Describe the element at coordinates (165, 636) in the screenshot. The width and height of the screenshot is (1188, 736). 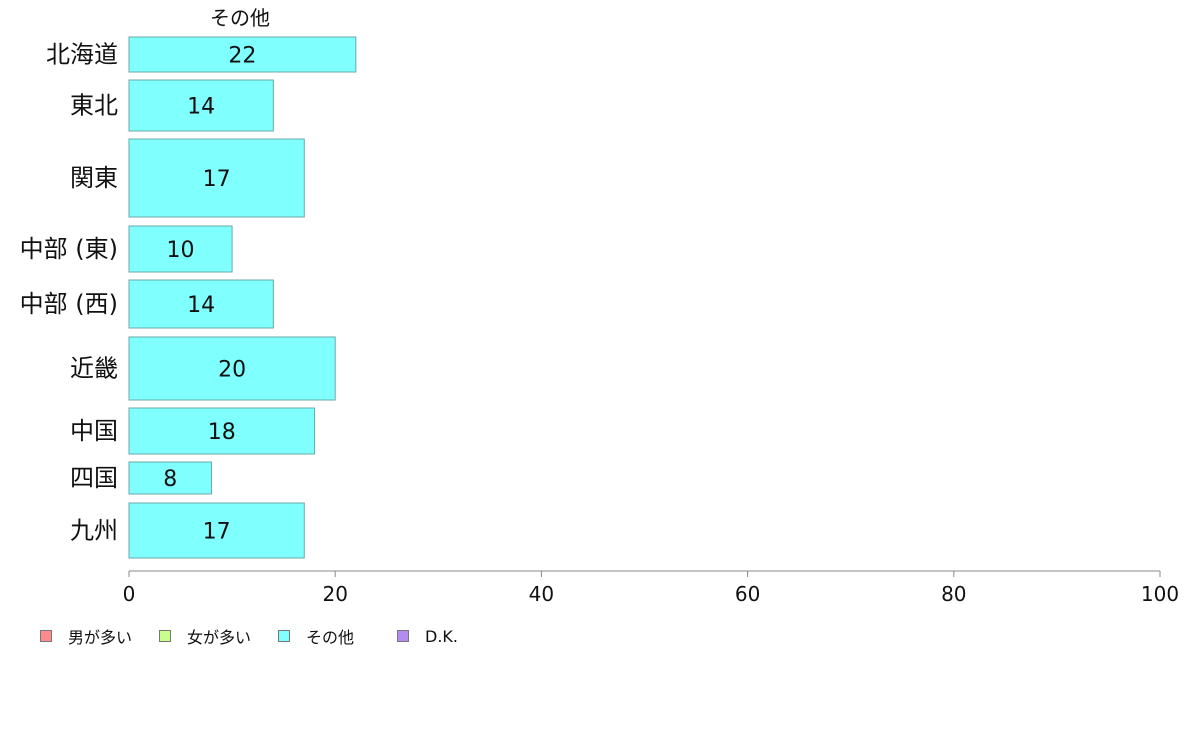
I see `legend-swatch-female-majority` at that location.